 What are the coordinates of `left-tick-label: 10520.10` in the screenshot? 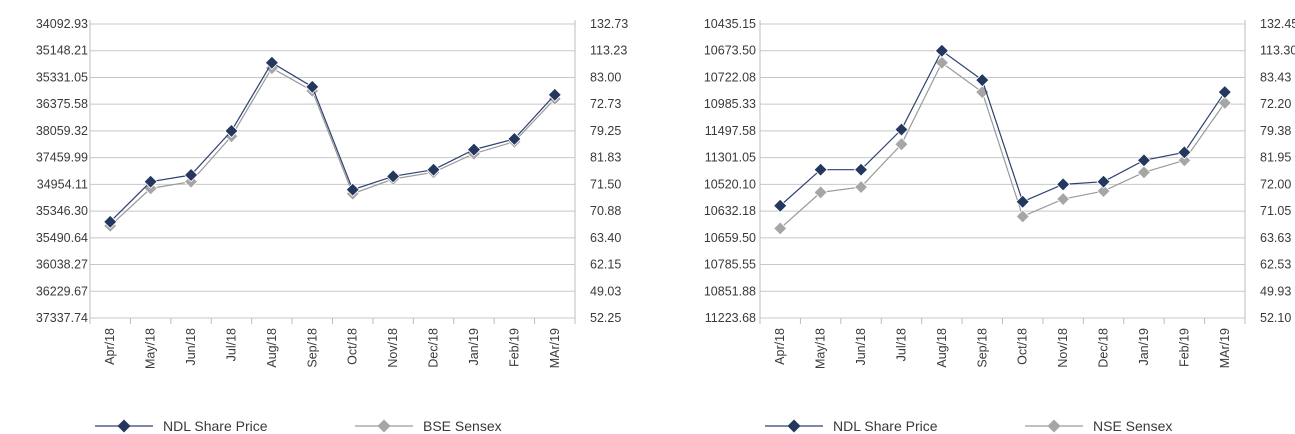 It's located at (730, 184).